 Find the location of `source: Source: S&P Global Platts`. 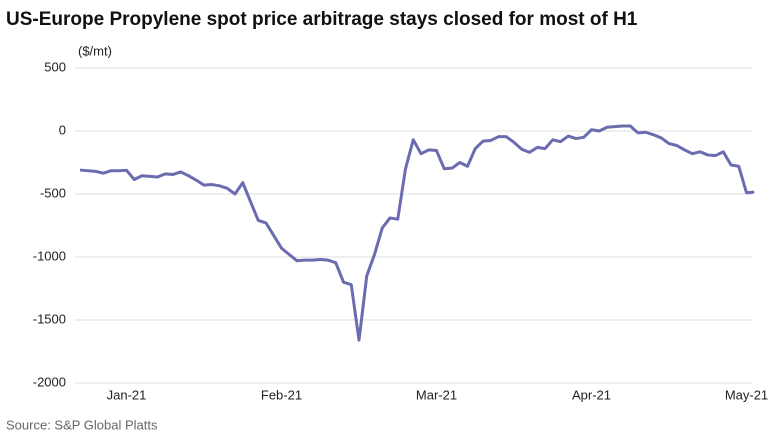

source: Source: S&P Global Platts is located at coordinates (82, 424).